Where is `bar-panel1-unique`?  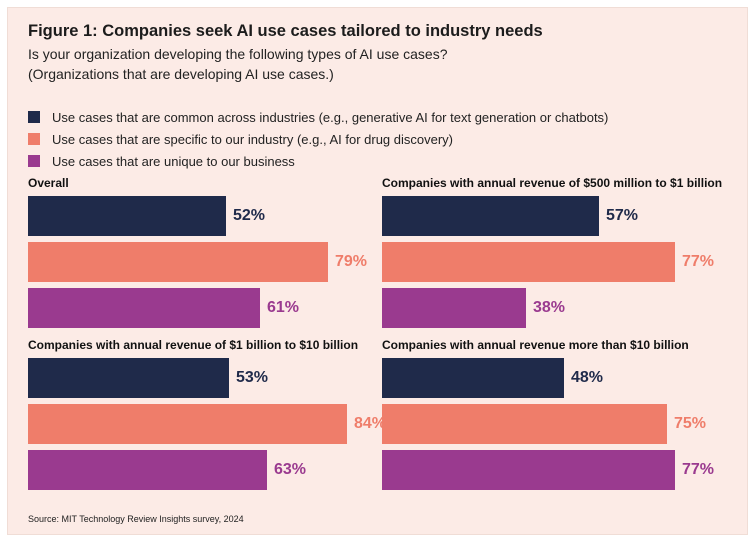
bar-panel1-unique is located at coordinates (144, 308).